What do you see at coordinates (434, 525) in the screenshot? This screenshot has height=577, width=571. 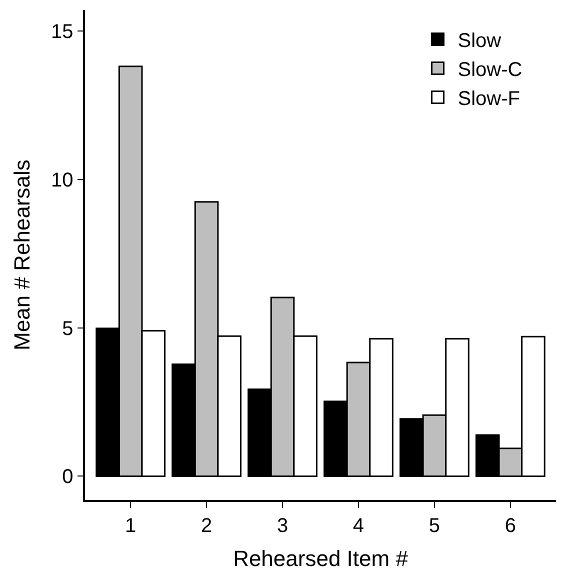 I see `x-tick-label: 5` at bounding box center [434, 525].